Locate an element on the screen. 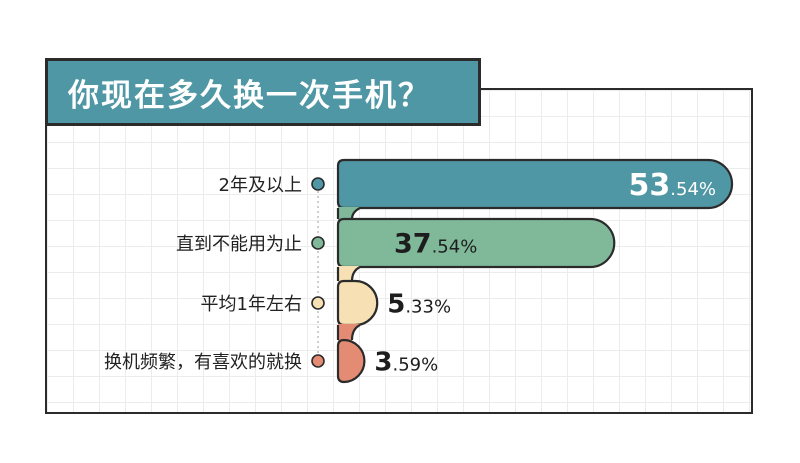  chart-title: 你现在多久换一次手机？ is located at coordinates (249, 95).